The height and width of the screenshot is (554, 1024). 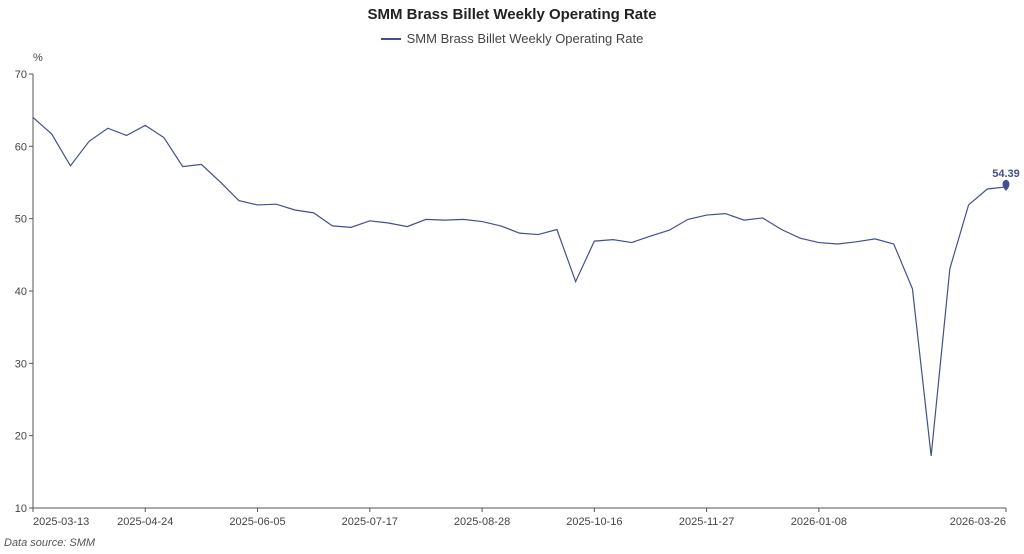 I want to click on x-tick-label: 2025-03-13, so click(x=61, y=522).